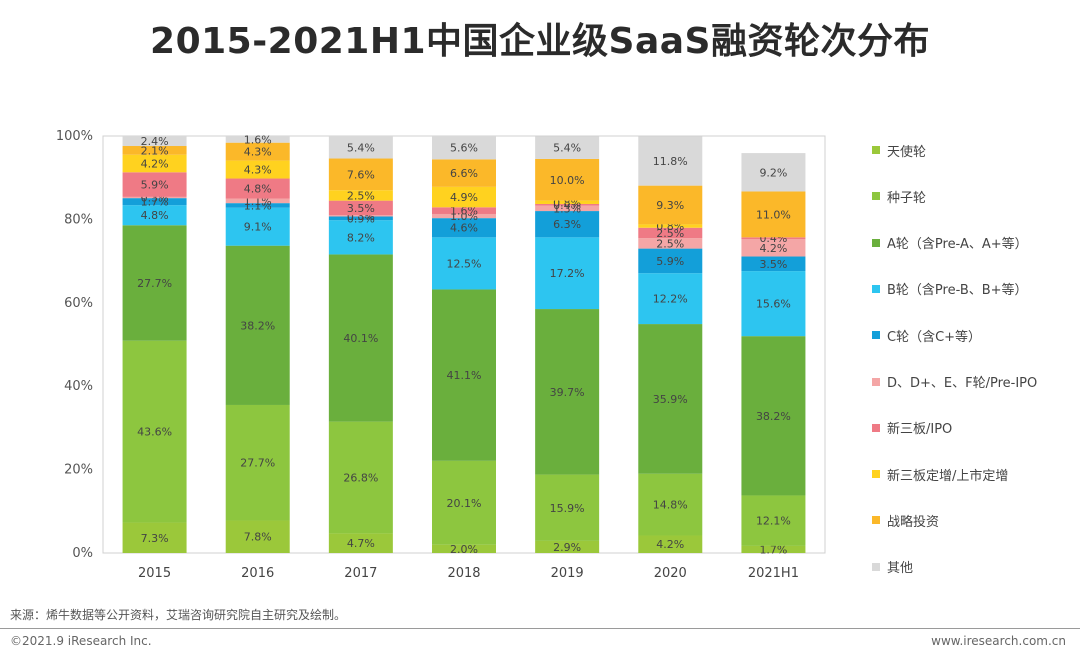 The image size is (1080, 662). Describe the element at coordinates (905, 520) in the screenshot. I see `legend-item: 战略投资` at that location.